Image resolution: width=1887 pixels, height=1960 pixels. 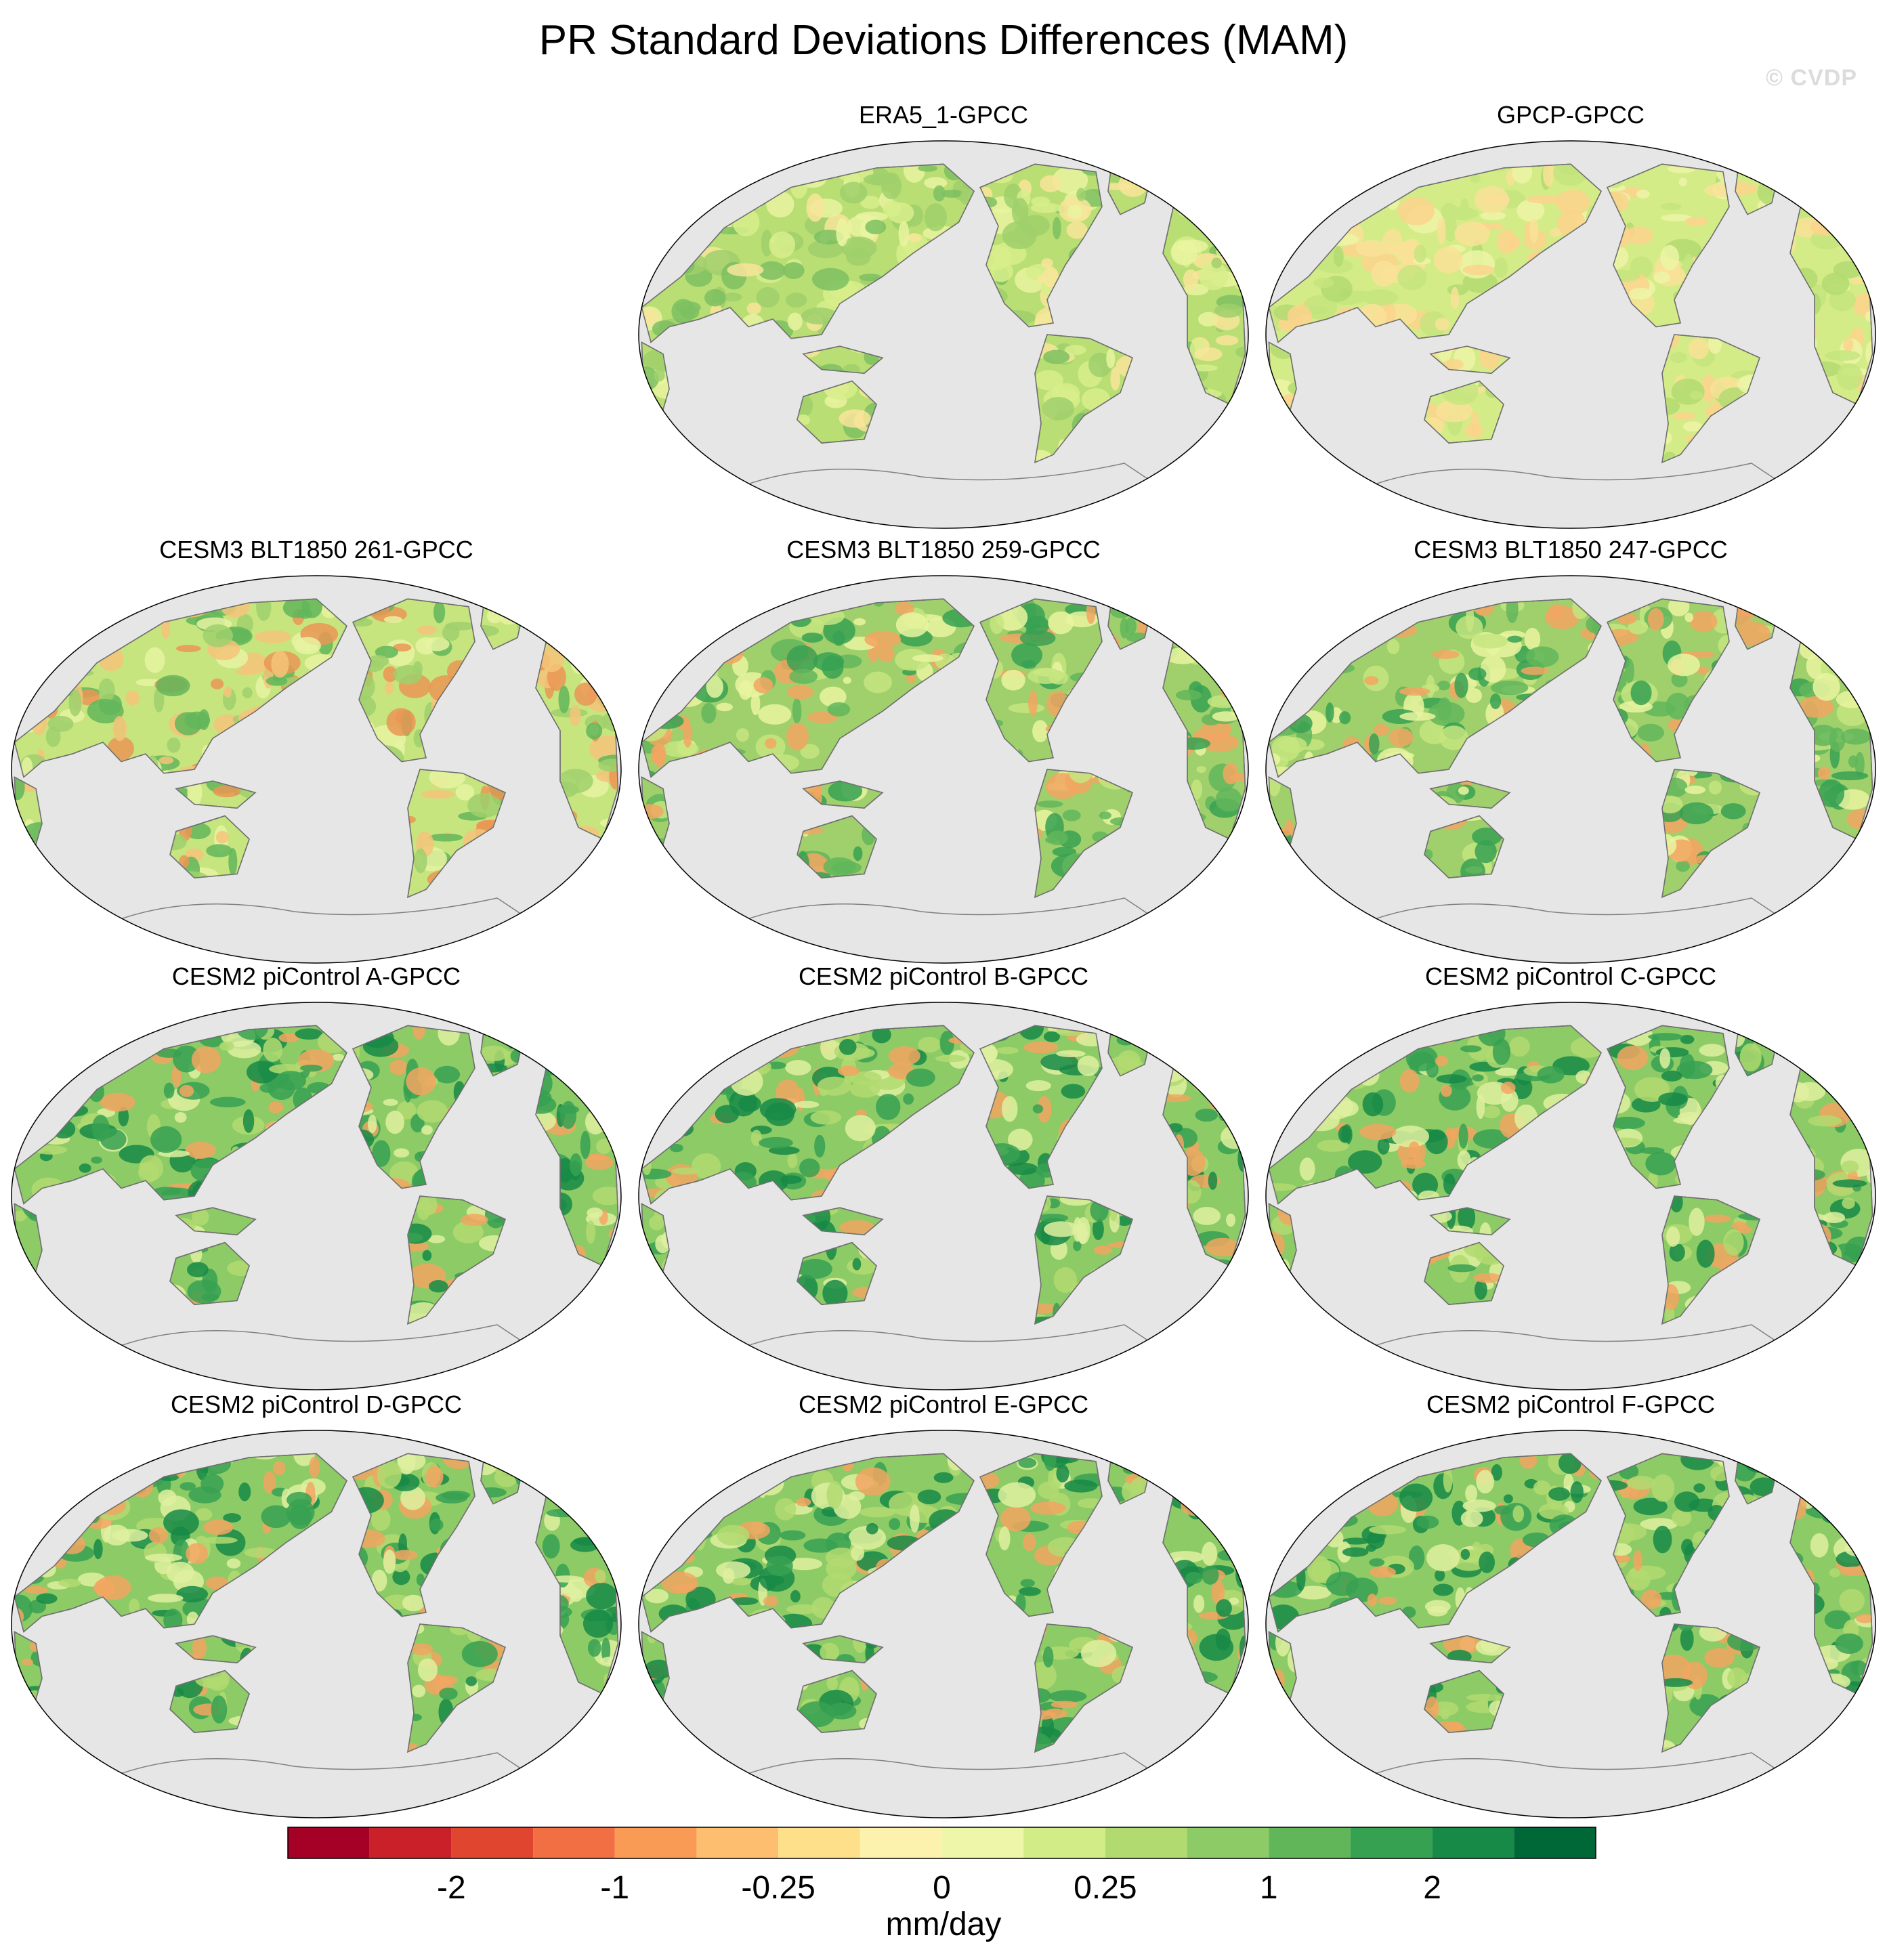 I want to click on world-map, so click(x=316, y=1196).